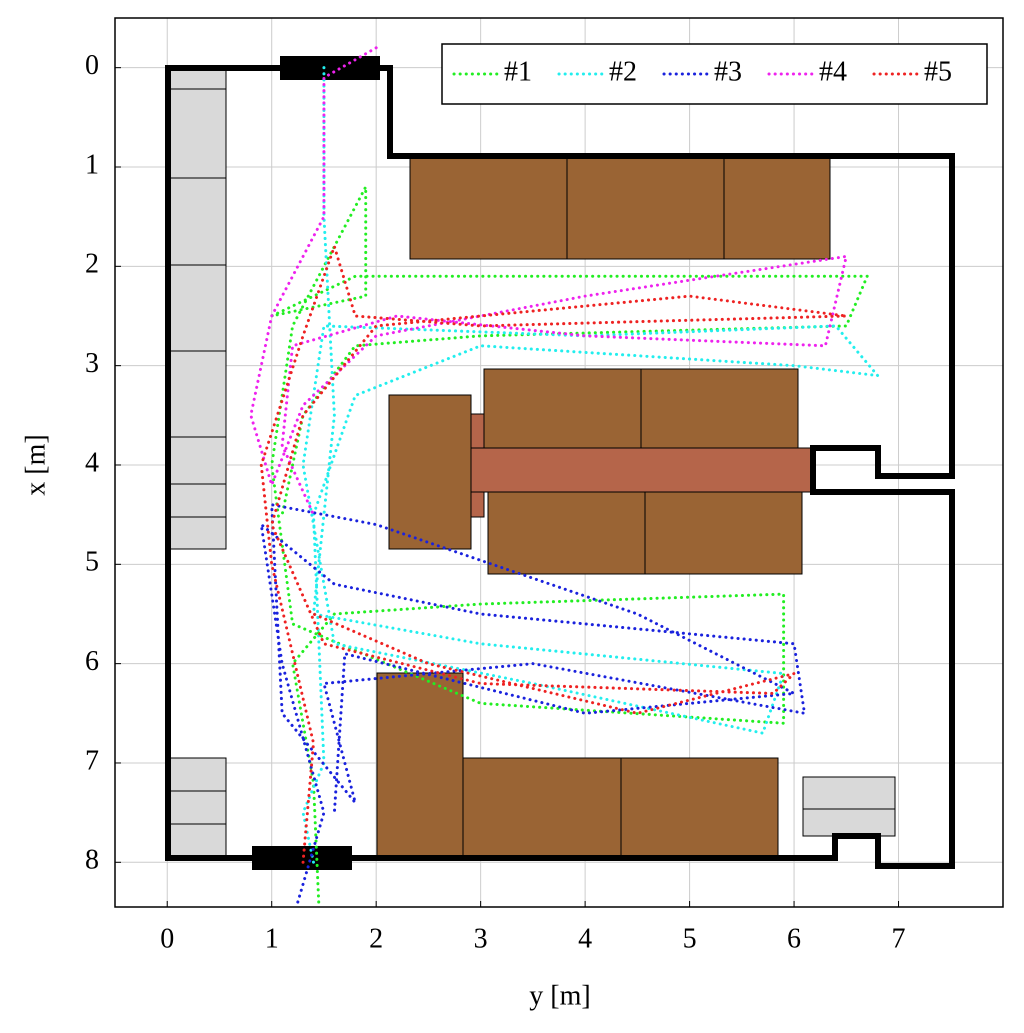 Image resolution: width=1024 pixels, height=1033 pixels. Describe the element at coordinates (92, 462) in the screenshot. I see `y-tick-label: 4` at that location.